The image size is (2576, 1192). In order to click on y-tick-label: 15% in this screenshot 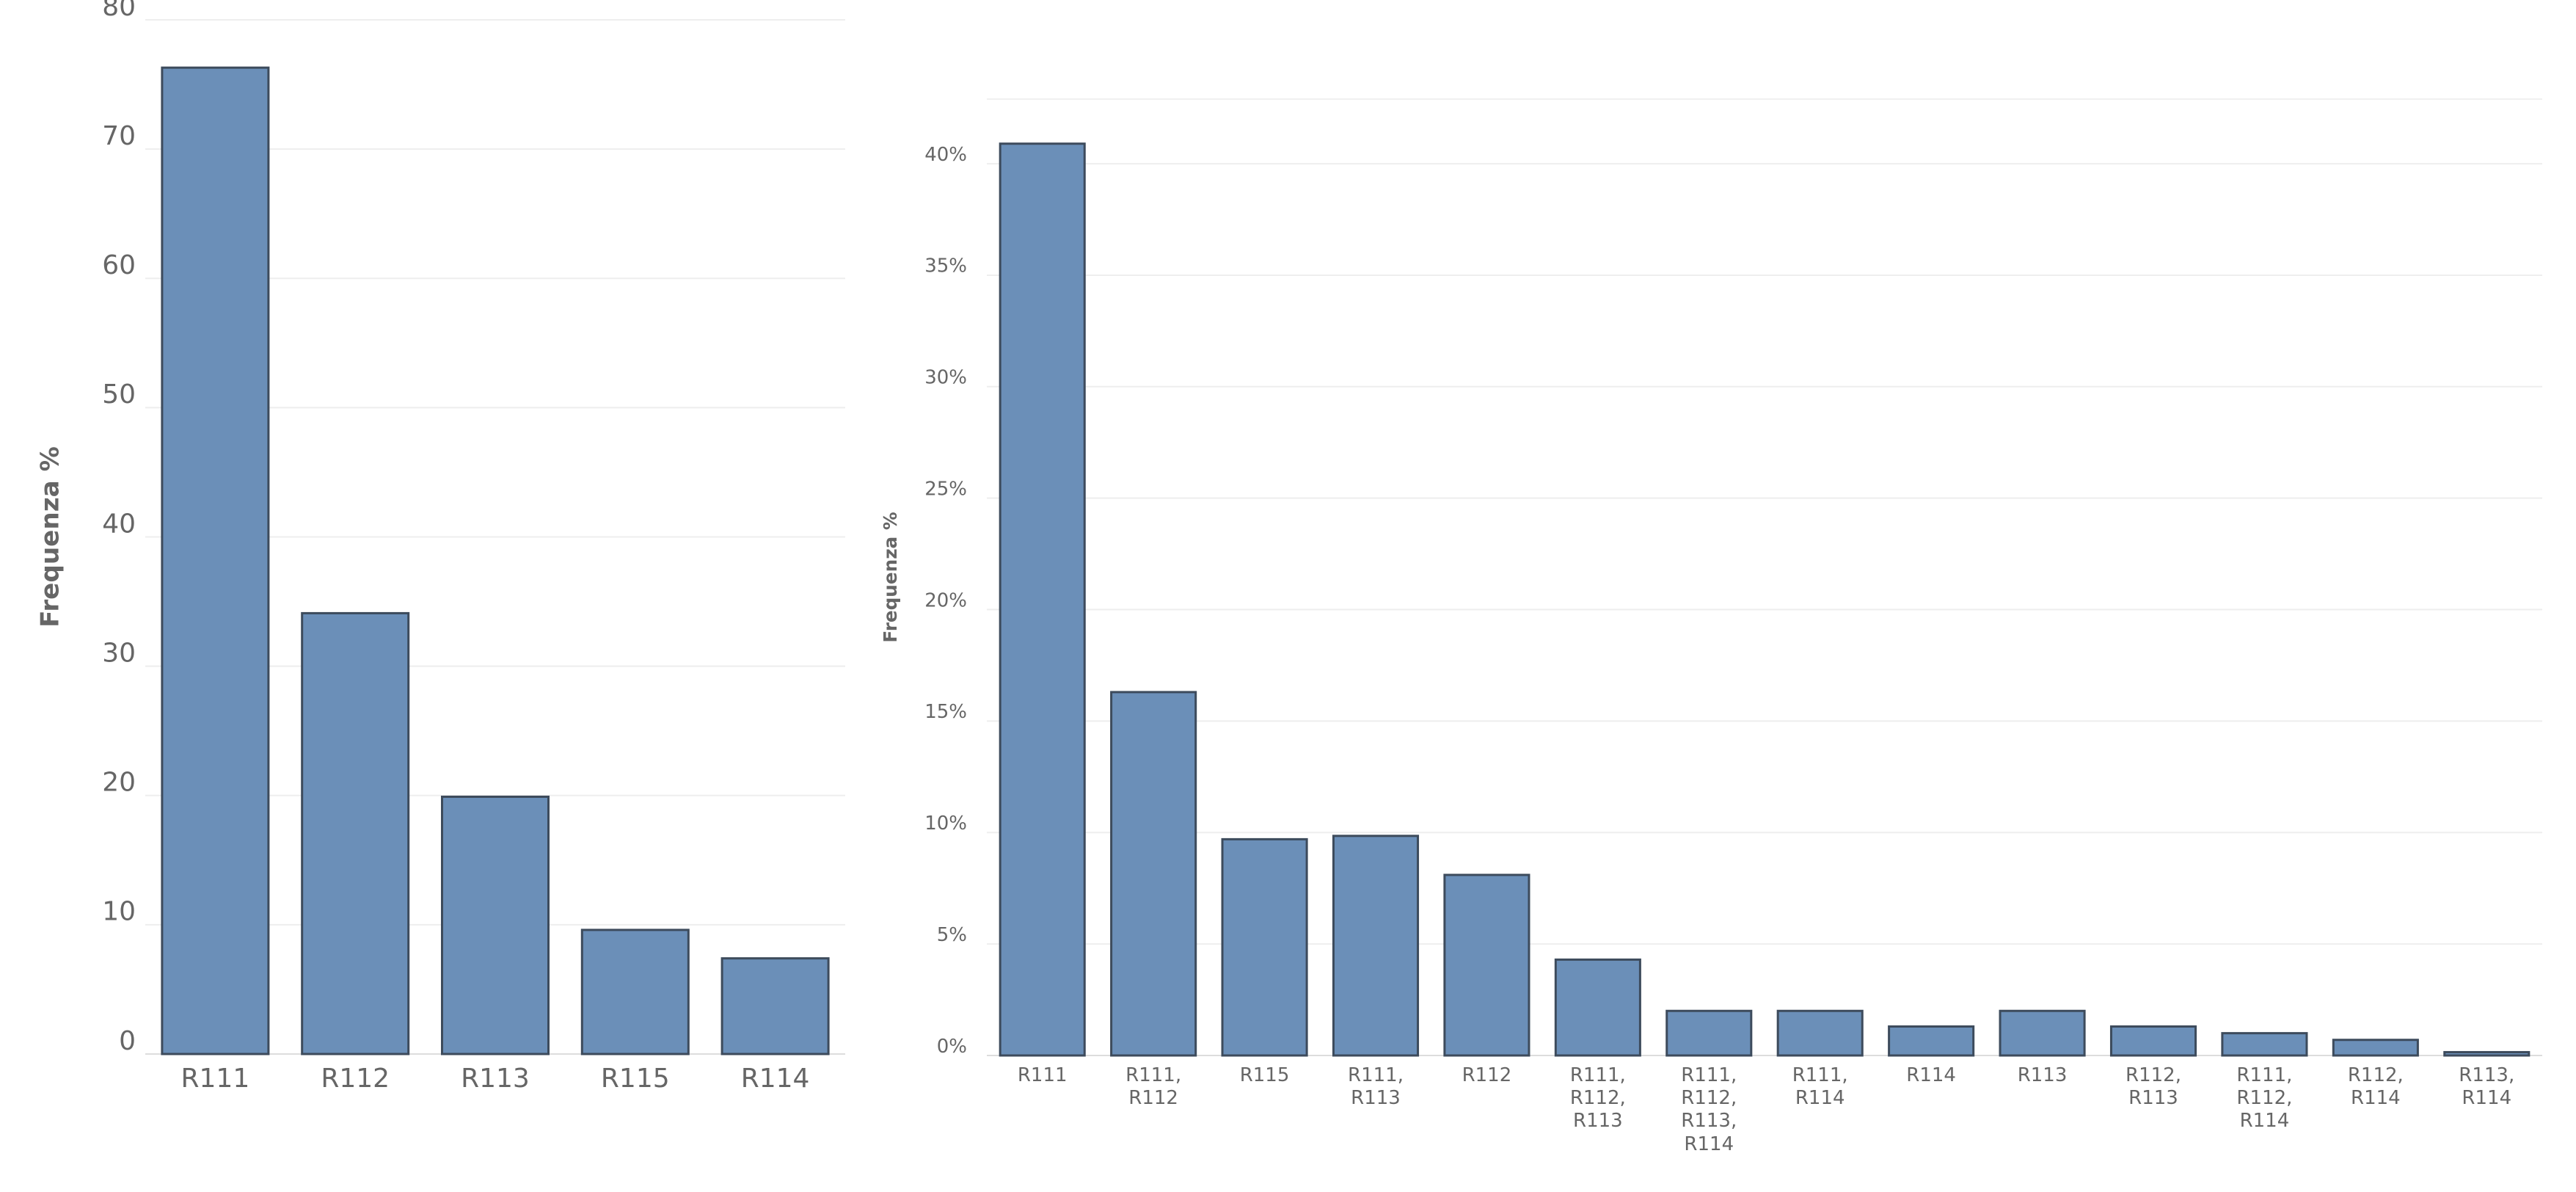, I will do `click(946, 712)`.